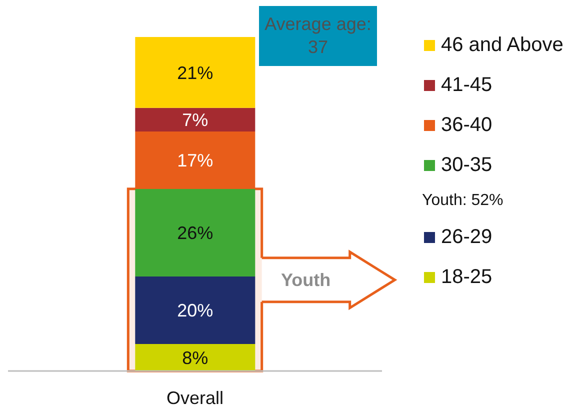 This screenshot has height=414, width=576. What do you see at coordinates (466, 85) in the screenshot?
I see `legend-label: 41-45` at bounding box center [466, 85].